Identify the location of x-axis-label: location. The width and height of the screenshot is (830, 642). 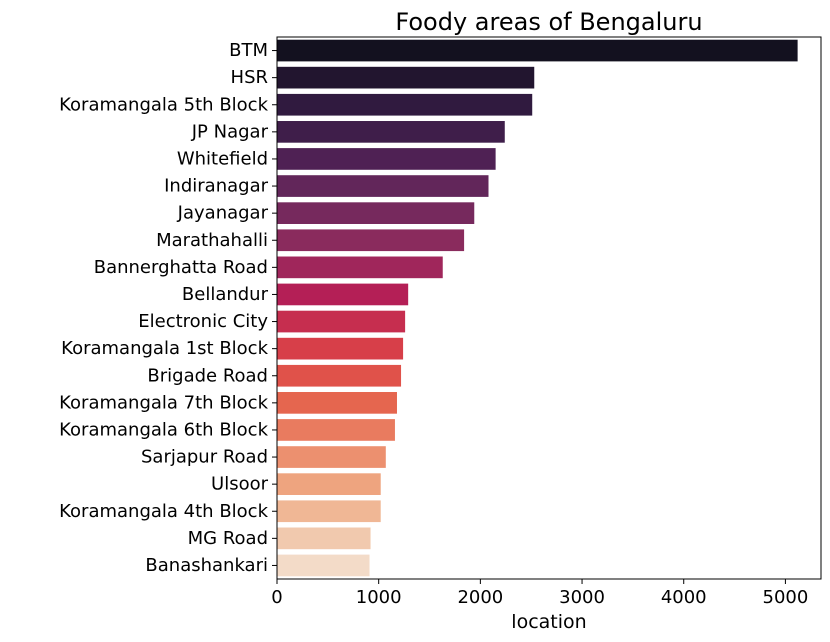
(548, 622).